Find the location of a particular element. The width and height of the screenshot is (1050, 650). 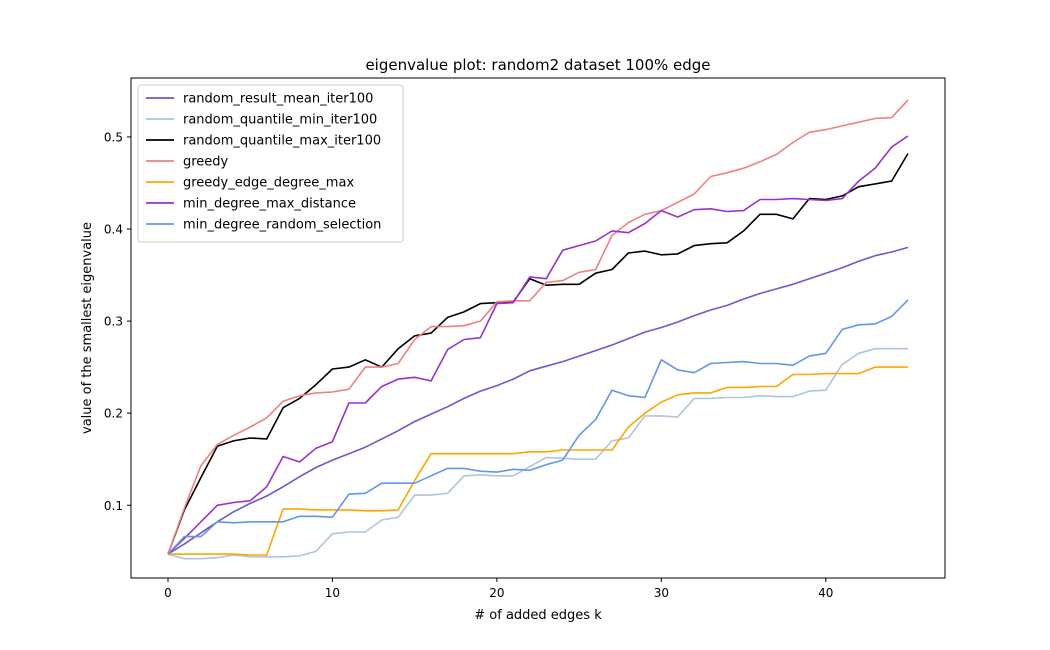

x-tick-label: 40 is located at coordinates (825, 593).